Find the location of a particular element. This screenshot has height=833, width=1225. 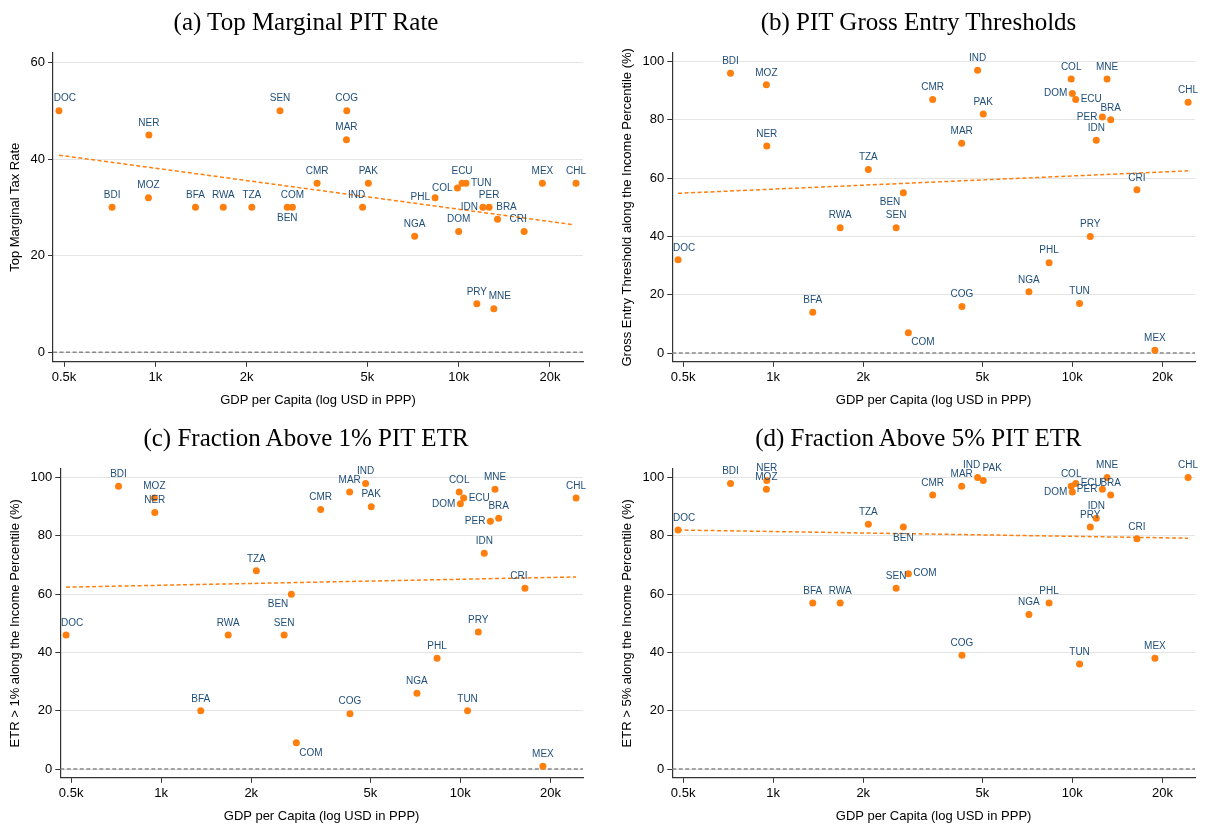

chart-title: (a) Top Marginal PIT Rate is located at coordinates (306, 22).